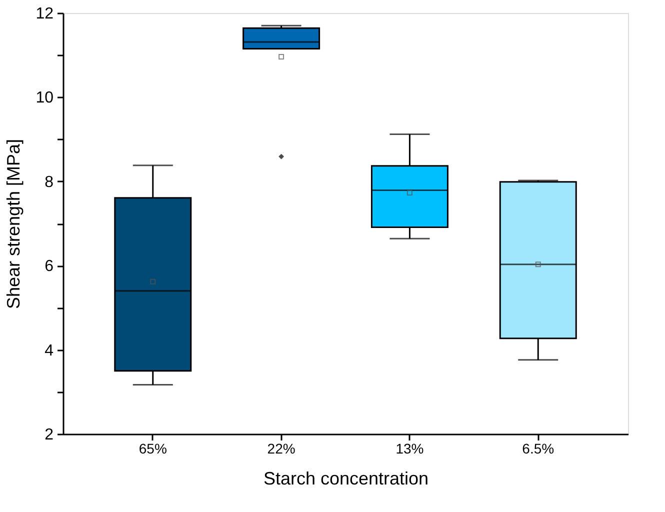 The height and width of the screenshot is (512, 665). What do you see at coordinates (346, 478) in the screenshot?
I see `x-axis-title: Starch concentration` at bounding box center [346, 478].